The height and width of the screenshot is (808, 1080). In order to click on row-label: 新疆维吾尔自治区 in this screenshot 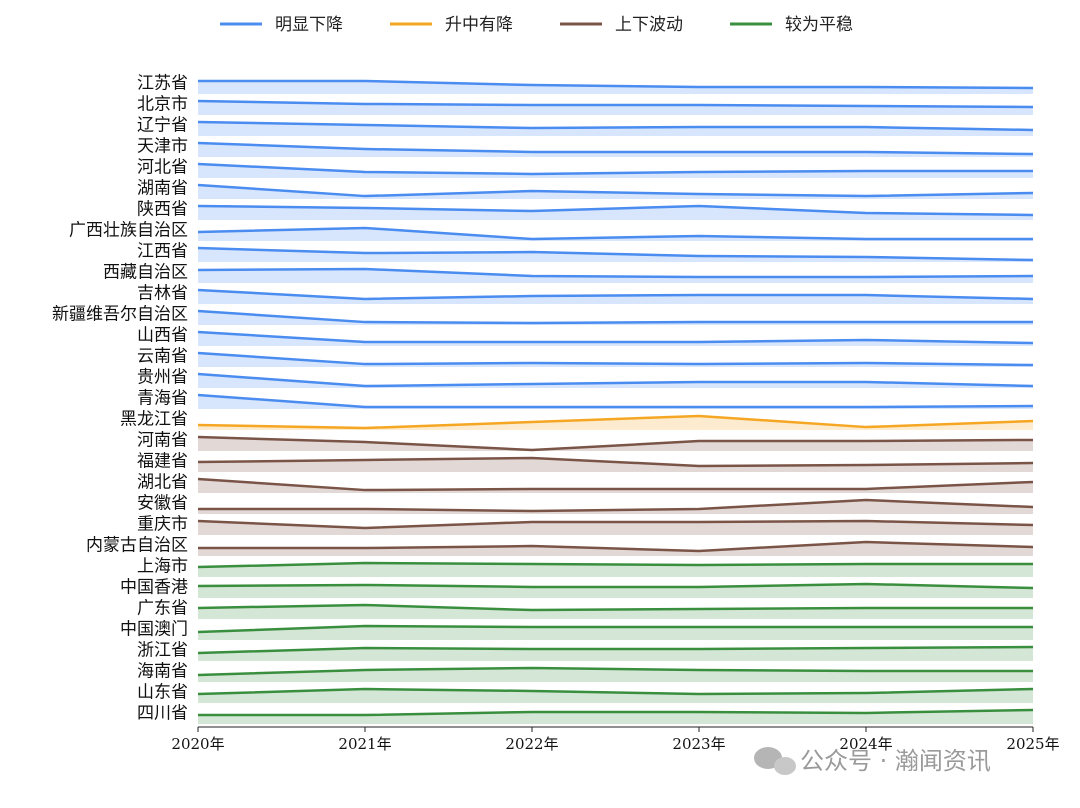, I will do `click(120, 315)`.